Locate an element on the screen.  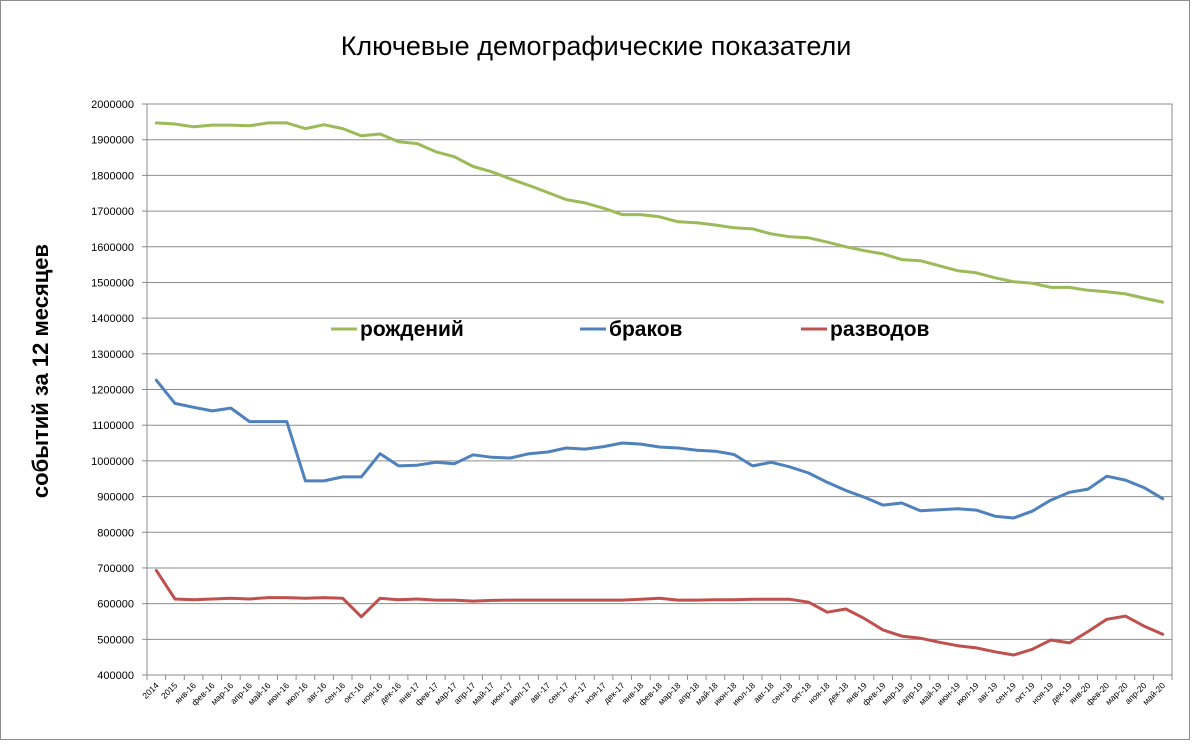
y-tick-label: 1900000 is located at coordinates (112, 141).